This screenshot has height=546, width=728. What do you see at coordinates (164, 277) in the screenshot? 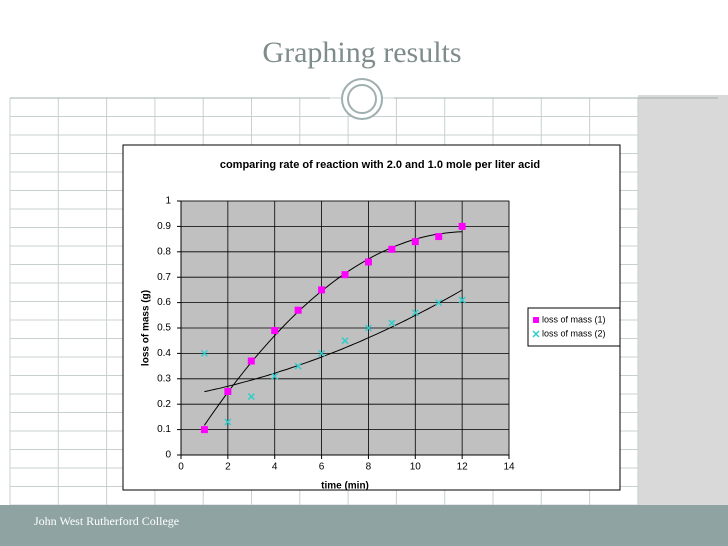
I see `y-tick-label: 0.7` at bounding box center [164, 277].